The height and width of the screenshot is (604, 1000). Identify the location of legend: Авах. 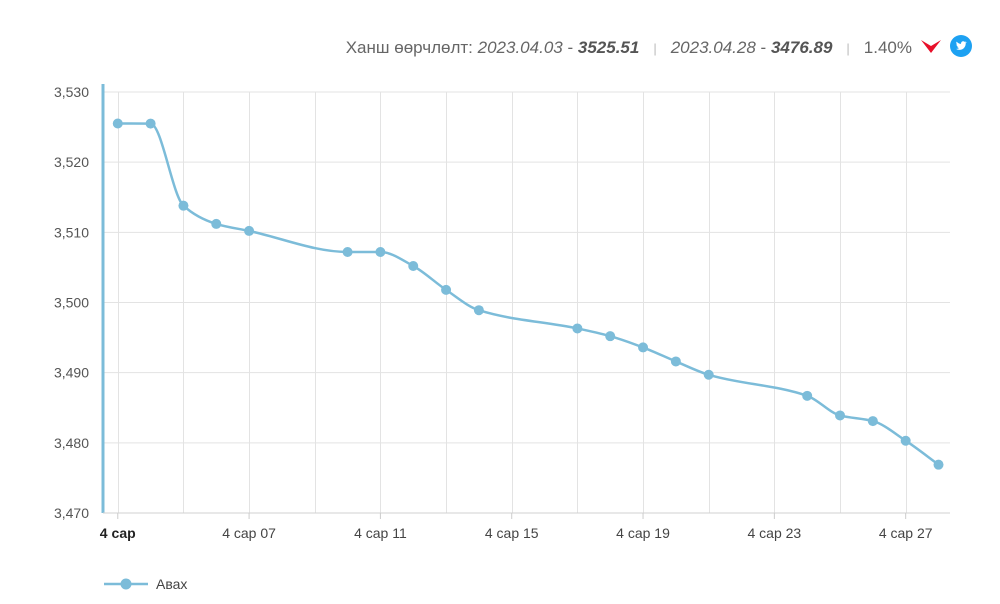
(145, 584).